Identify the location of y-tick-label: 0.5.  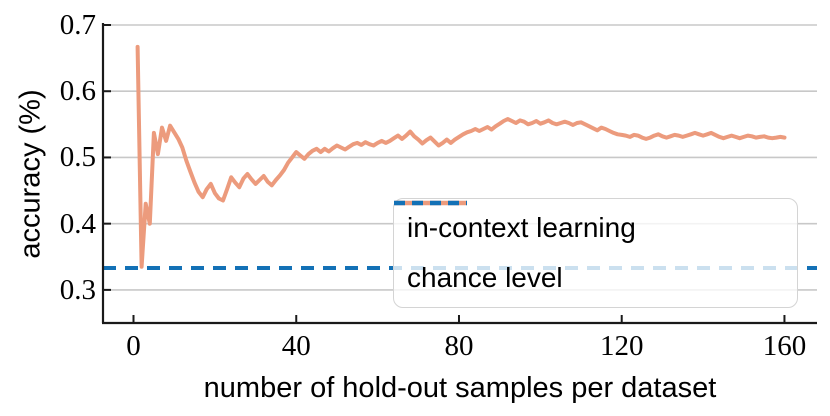
(77, 157).